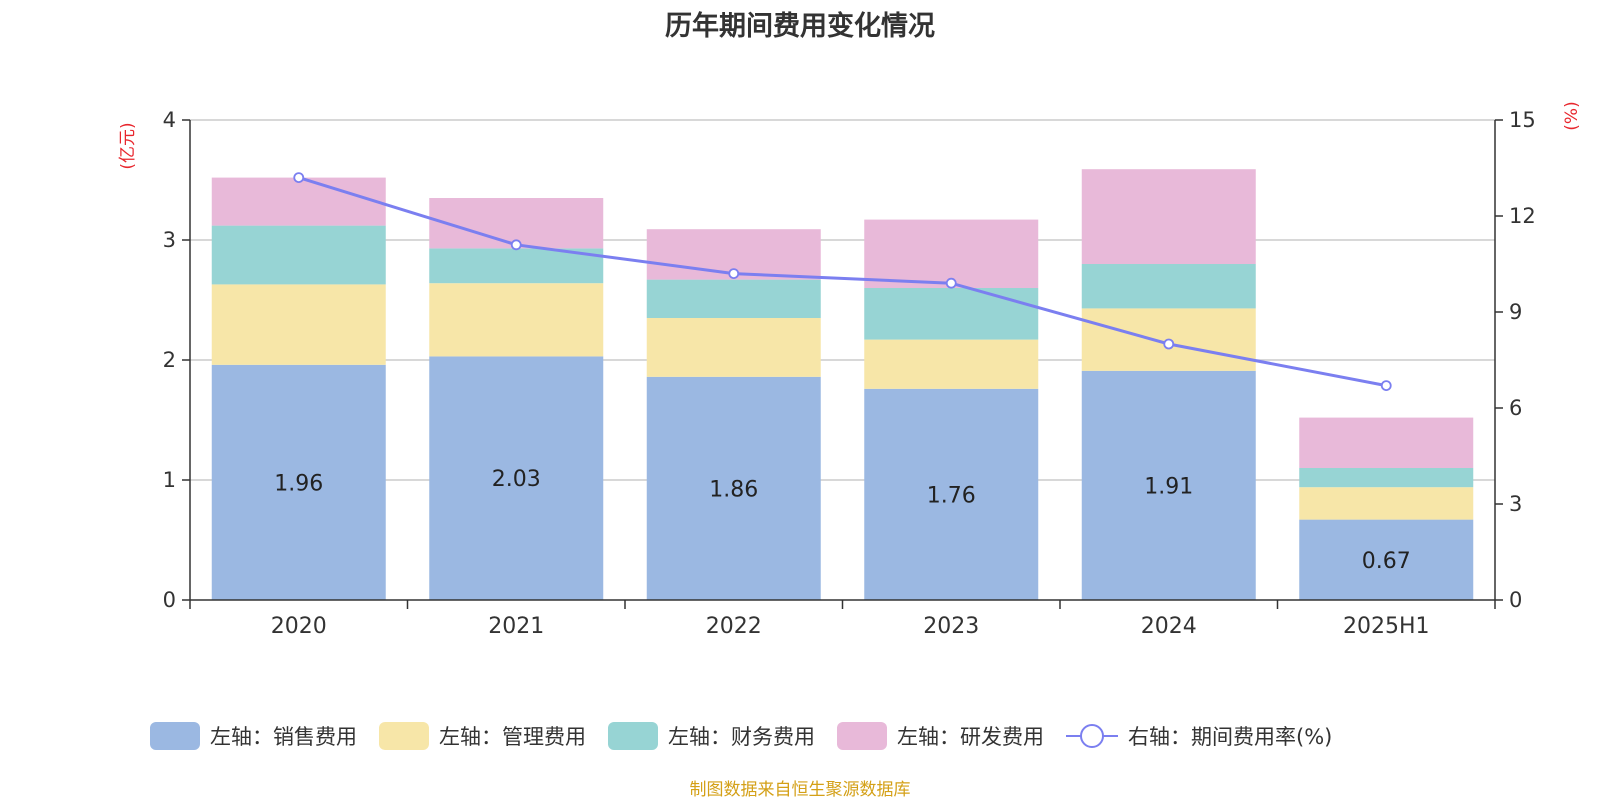  What do you see at coordinates (1522, 120) in the screenshot?
I see `right-tick-label: 15` at bounding box center [1522, 120].